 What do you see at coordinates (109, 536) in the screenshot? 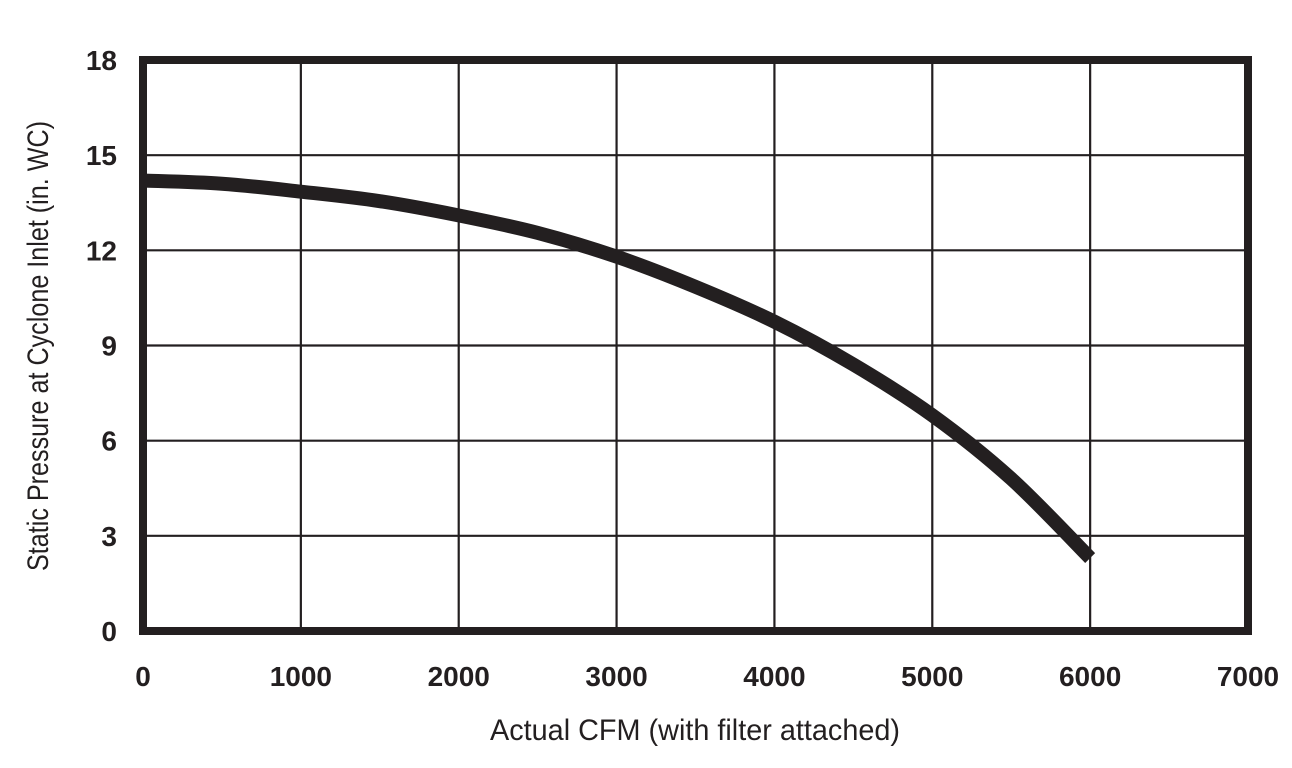
I see `y-tick-label: 3` at bounding box center [109, 536].